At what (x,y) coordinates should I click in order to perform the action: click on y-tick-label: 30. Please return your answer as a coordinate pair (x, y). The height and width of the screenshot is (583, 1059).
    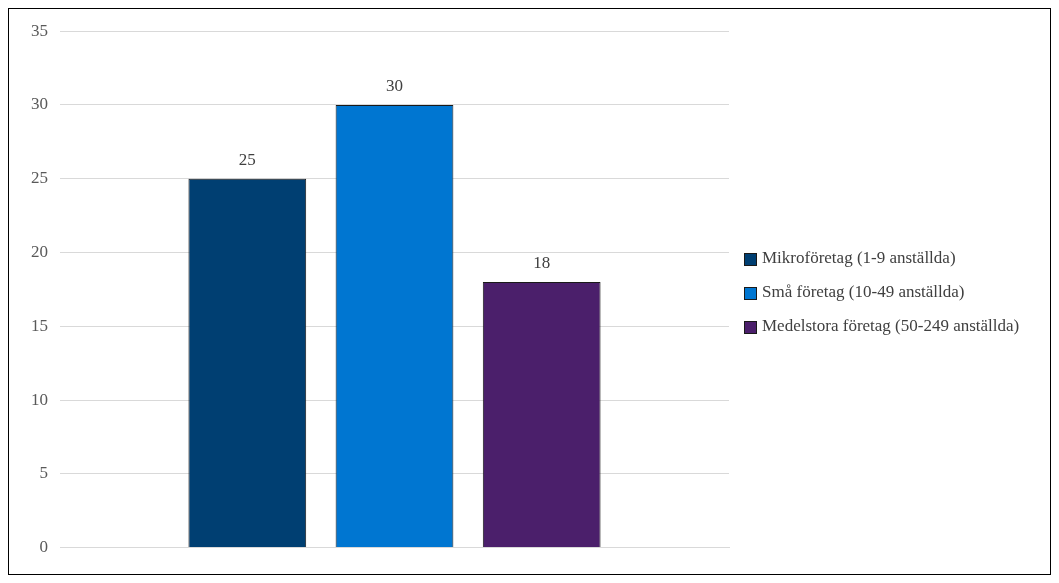
    Looking at the image, I should click on (39, 104).